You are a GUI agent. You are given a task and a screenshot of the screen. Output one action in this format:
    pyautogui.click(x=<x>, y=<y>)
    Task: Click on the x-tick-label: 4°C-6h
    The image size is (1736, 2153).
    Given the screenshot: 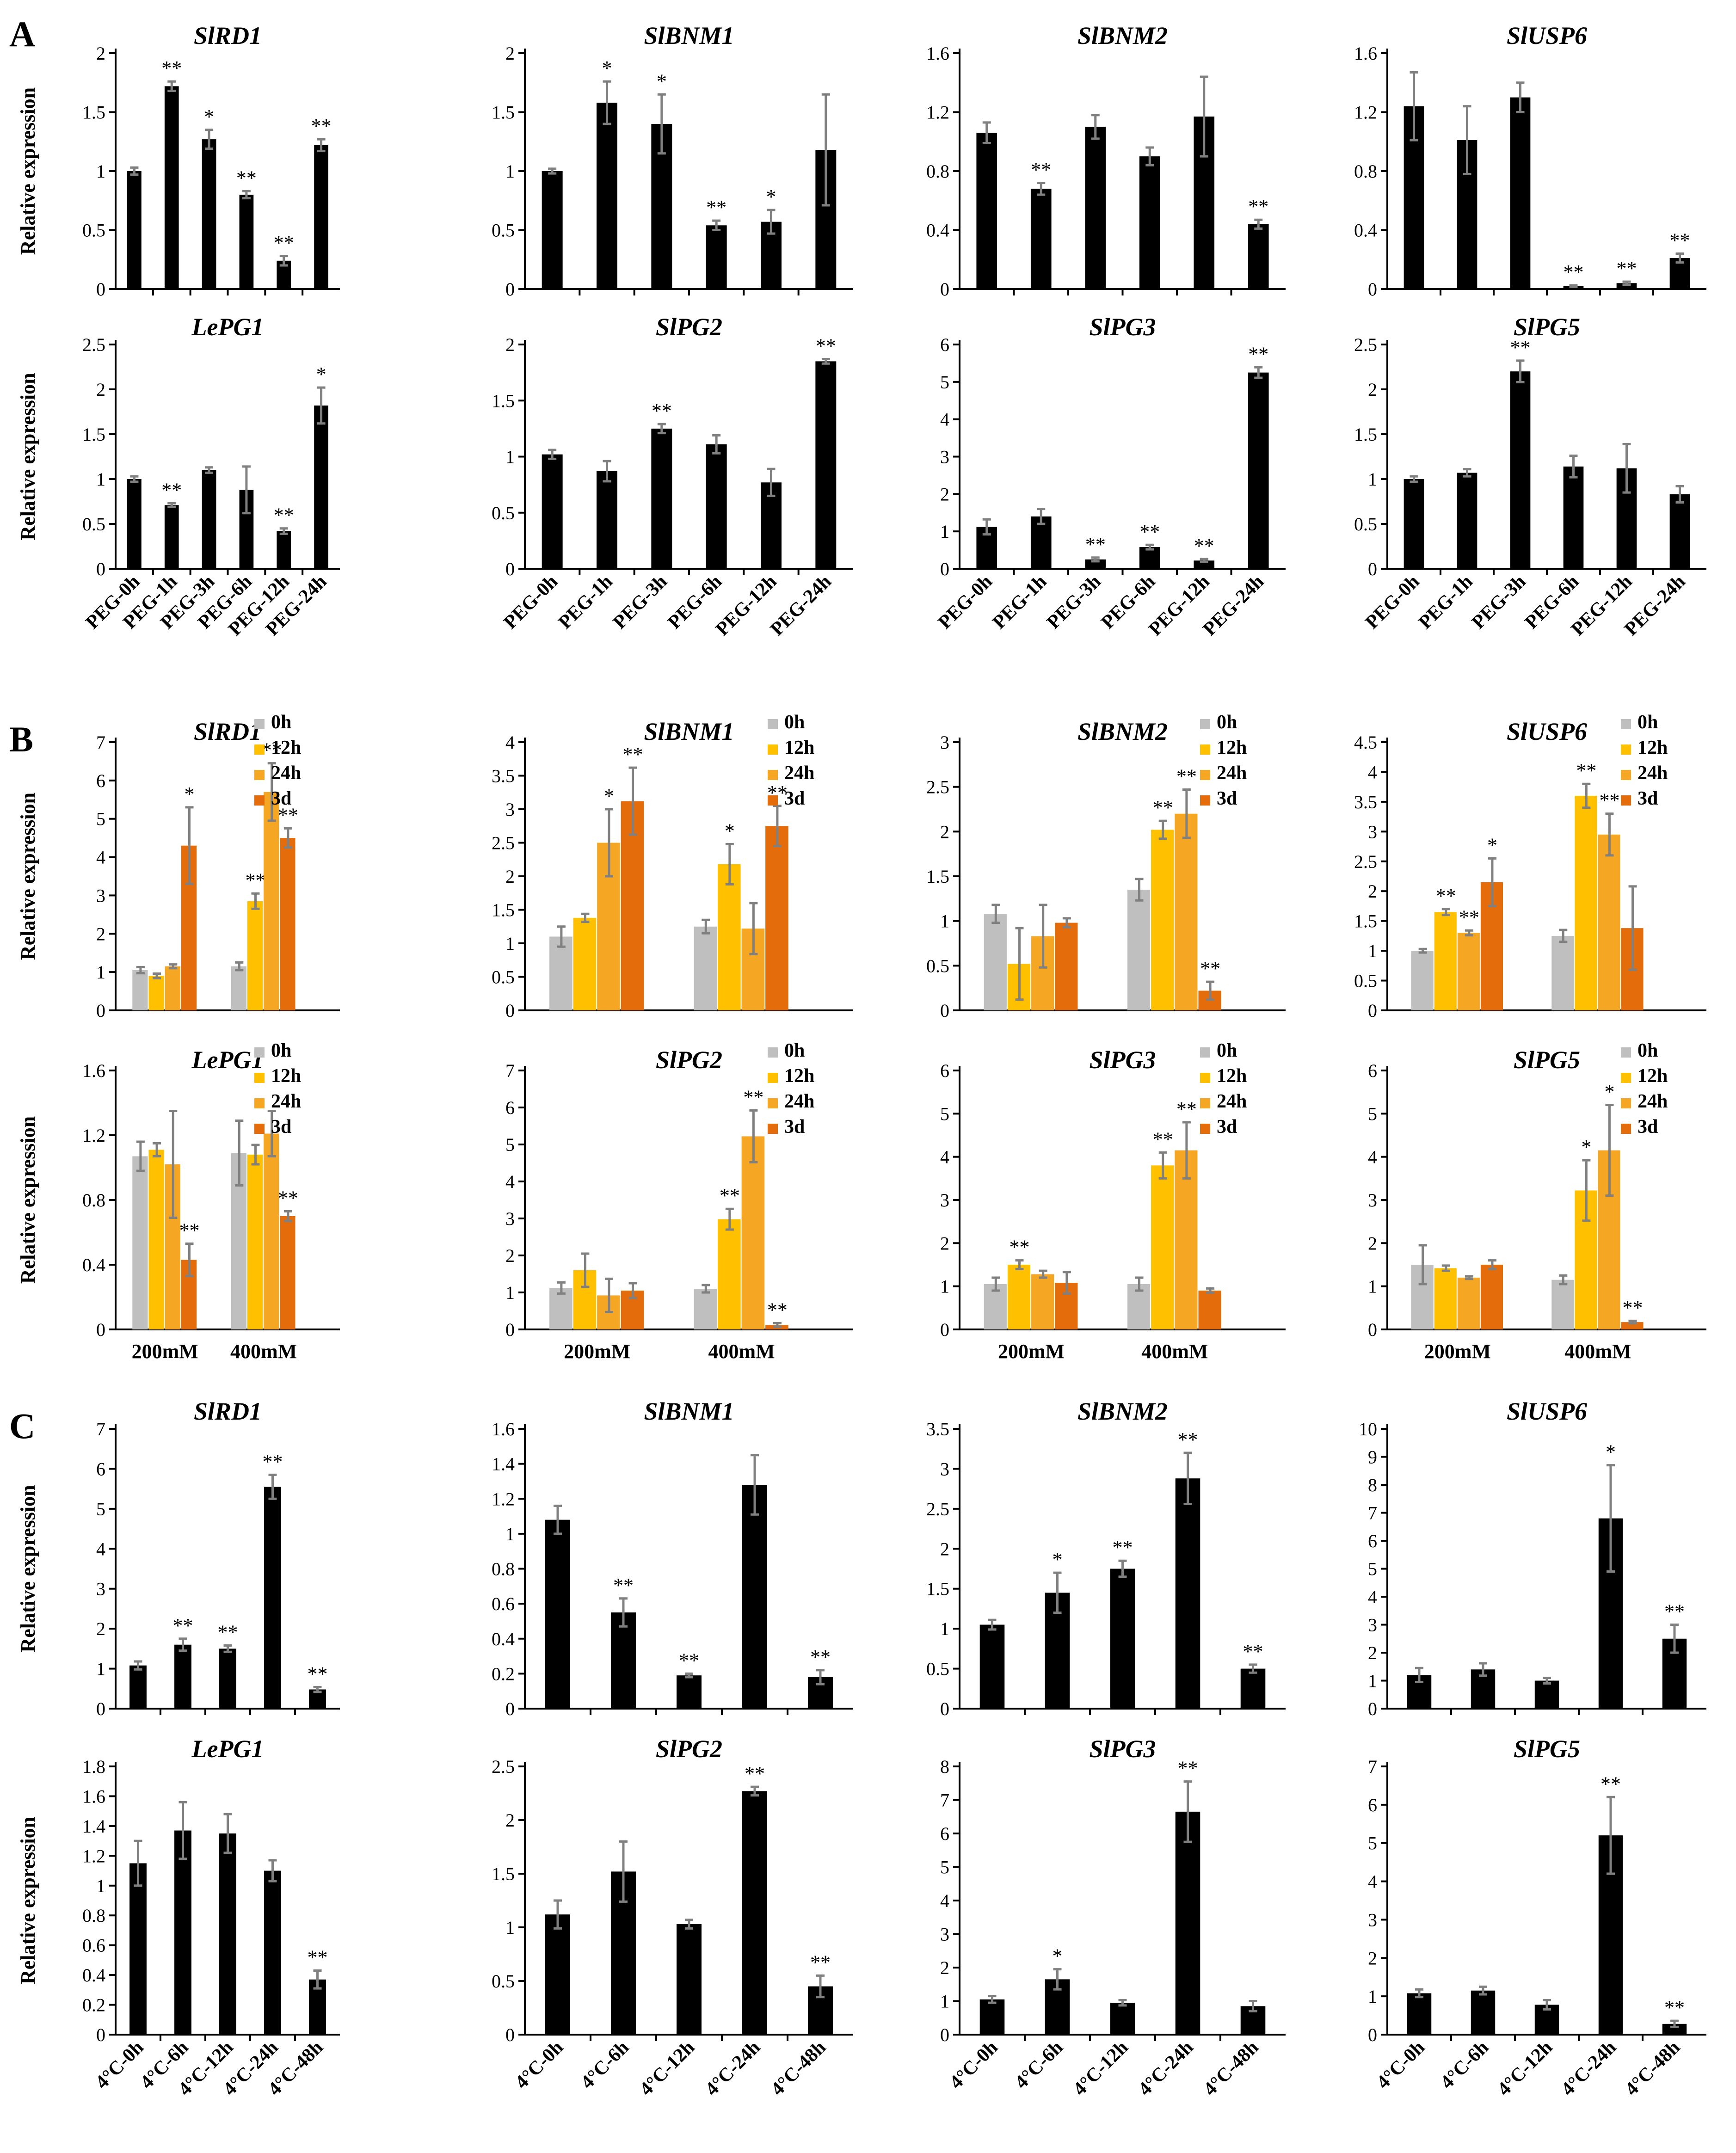 What is the action you would take?
    pyautogui.click(x=1039, y=2065)
    